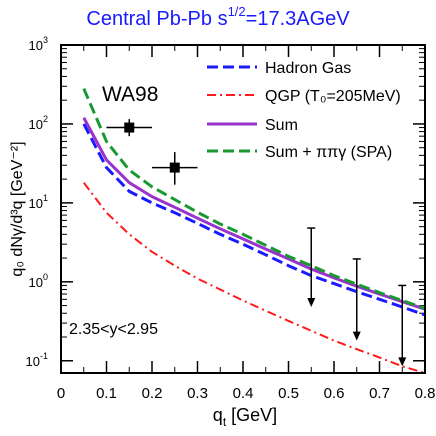 This screenshot has height=436, width=436. What do you see at coordinates (17, 208) in the screenshot?
I see `y-axis-label: q₀ dNγ/d³q [GeV⁻²]` at bounding box center [17, 208].